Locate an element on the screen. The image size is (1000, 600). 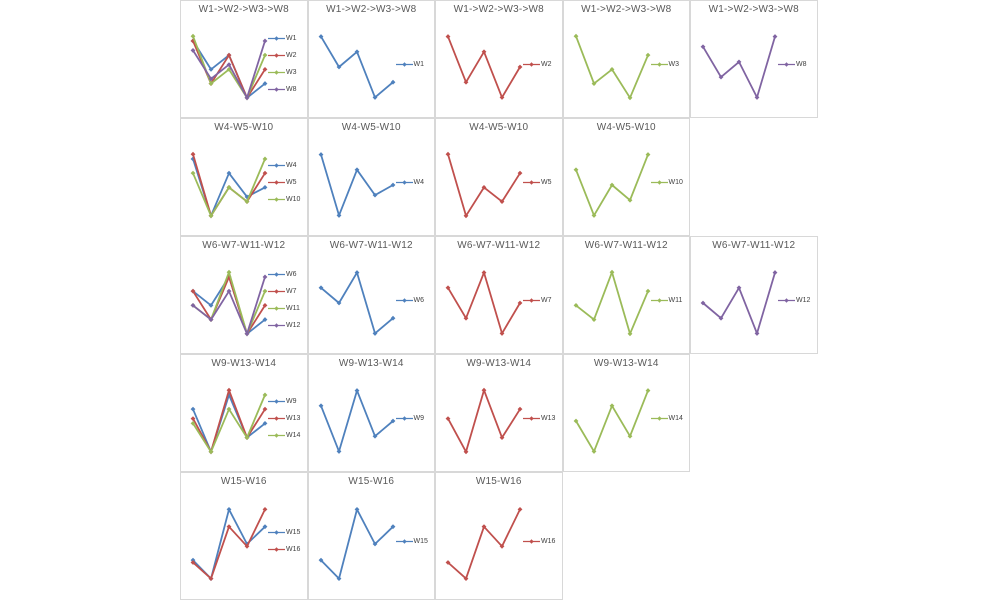
legend-label: W15 is located at coordinates (293, 532).